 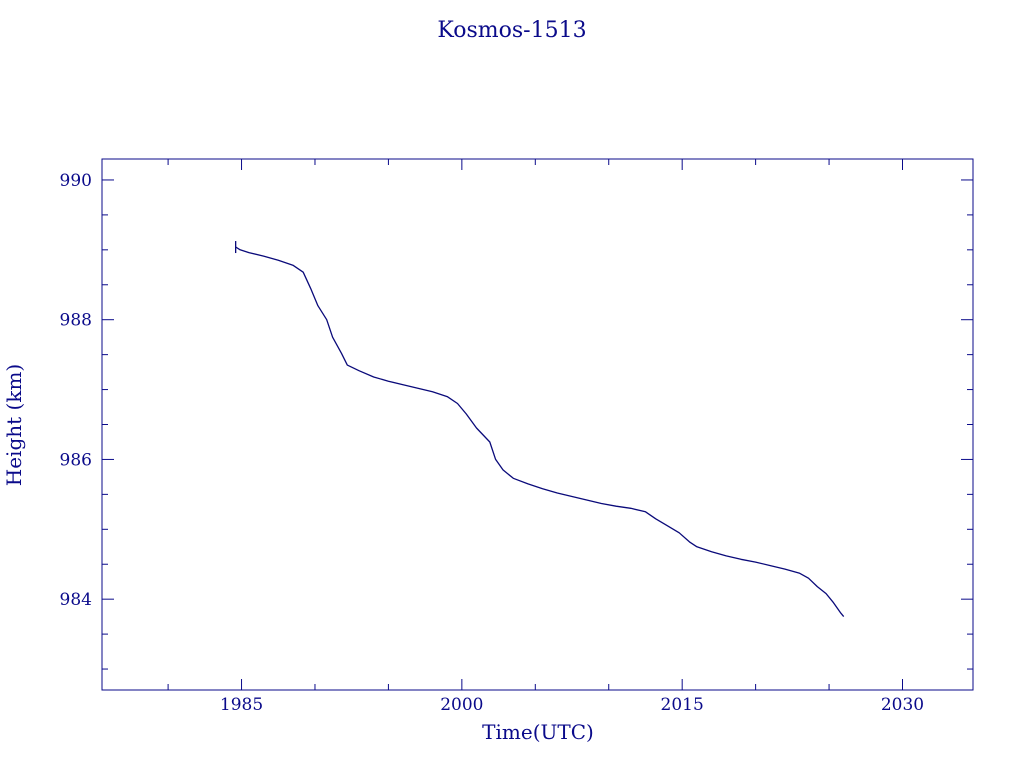 I want to click on x-tick-label: 2000, so click(x=461, y=705).